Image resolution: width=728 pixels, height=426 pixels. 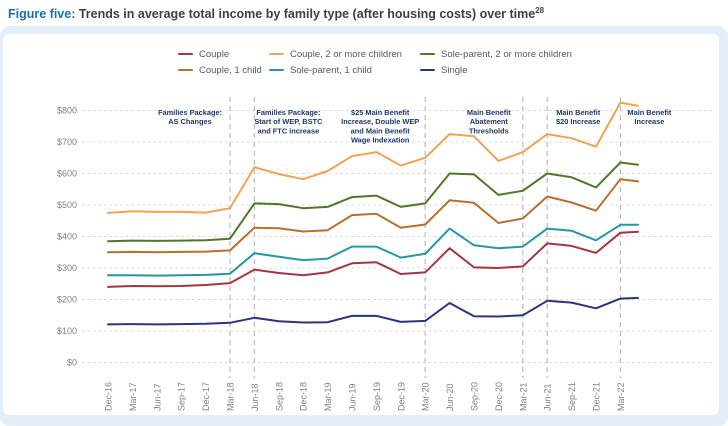 What do you see at coordinates (190, 117) in the screenshot?
I see `event-annotation: Families Package: AS Changes` at bounding box center [190, 117].